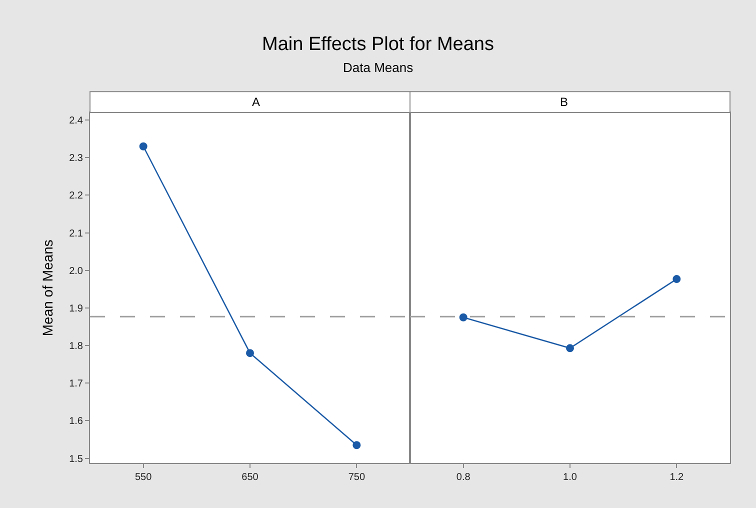 Image resolution: width=756 pixels, height=508 pixels. What do you see at coordinates (143, 478) in the screenshot?
I see `x-tick-label: 550` at bounding box center [143, 478].